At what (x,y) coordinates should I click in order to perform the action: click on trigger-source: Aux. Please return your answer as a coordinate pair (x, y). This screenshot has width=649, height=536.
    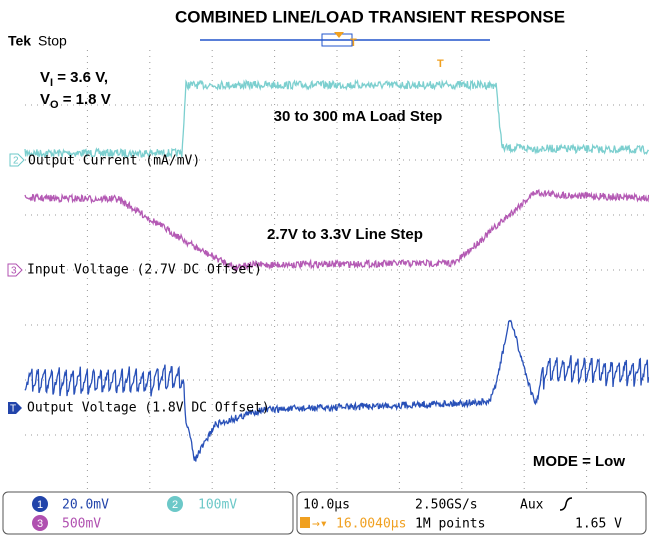
    Looking at the image, I should click on (532, 505).